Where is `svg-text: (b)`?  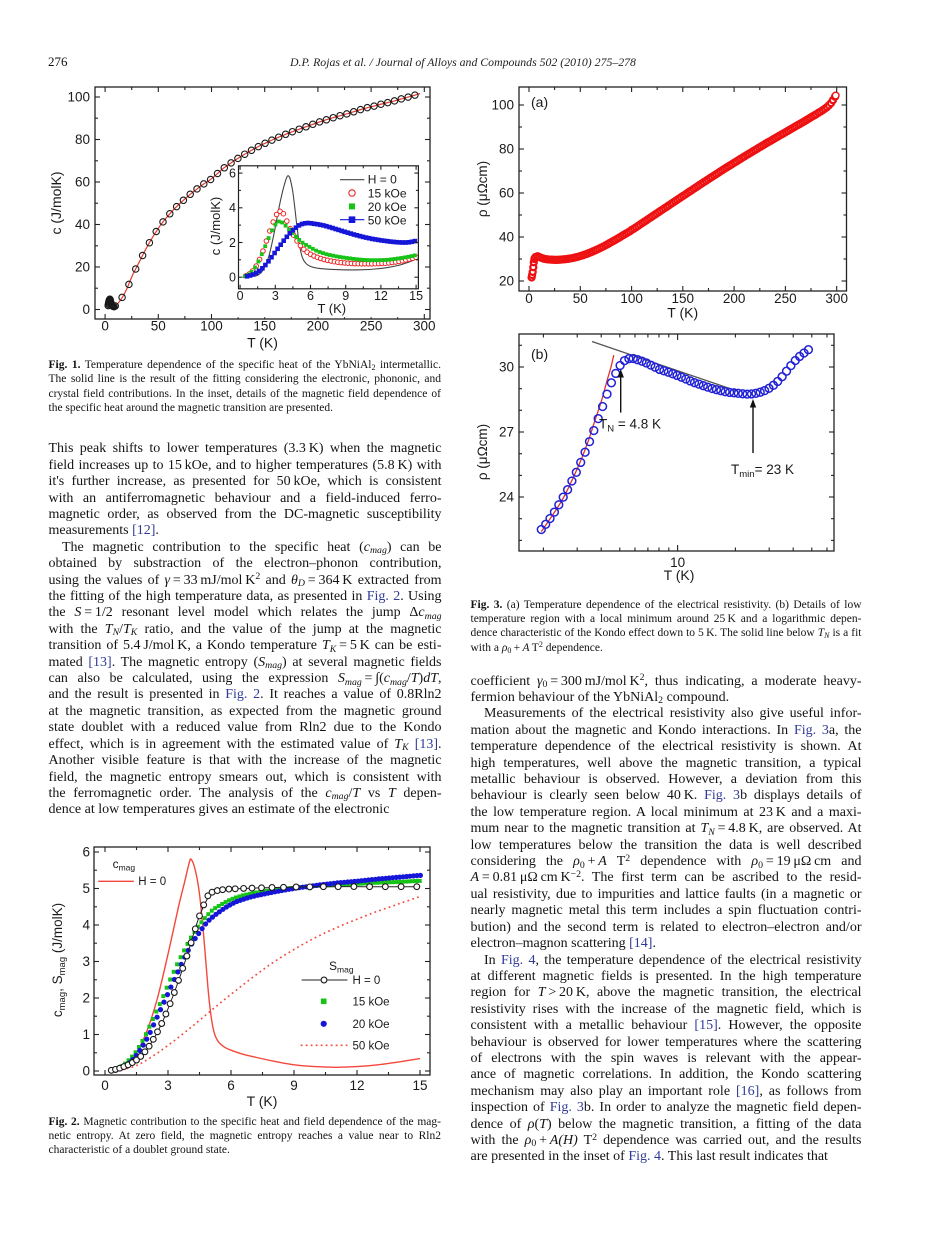 svg-text: (b) is located at coordinates (539, 354).